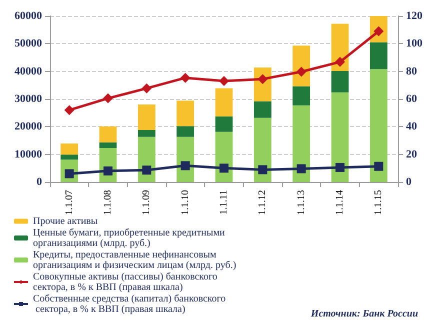  Describe the element at coordinates (409, 182) in the screenshot. I see `y2-tick-label: 0` at that location.